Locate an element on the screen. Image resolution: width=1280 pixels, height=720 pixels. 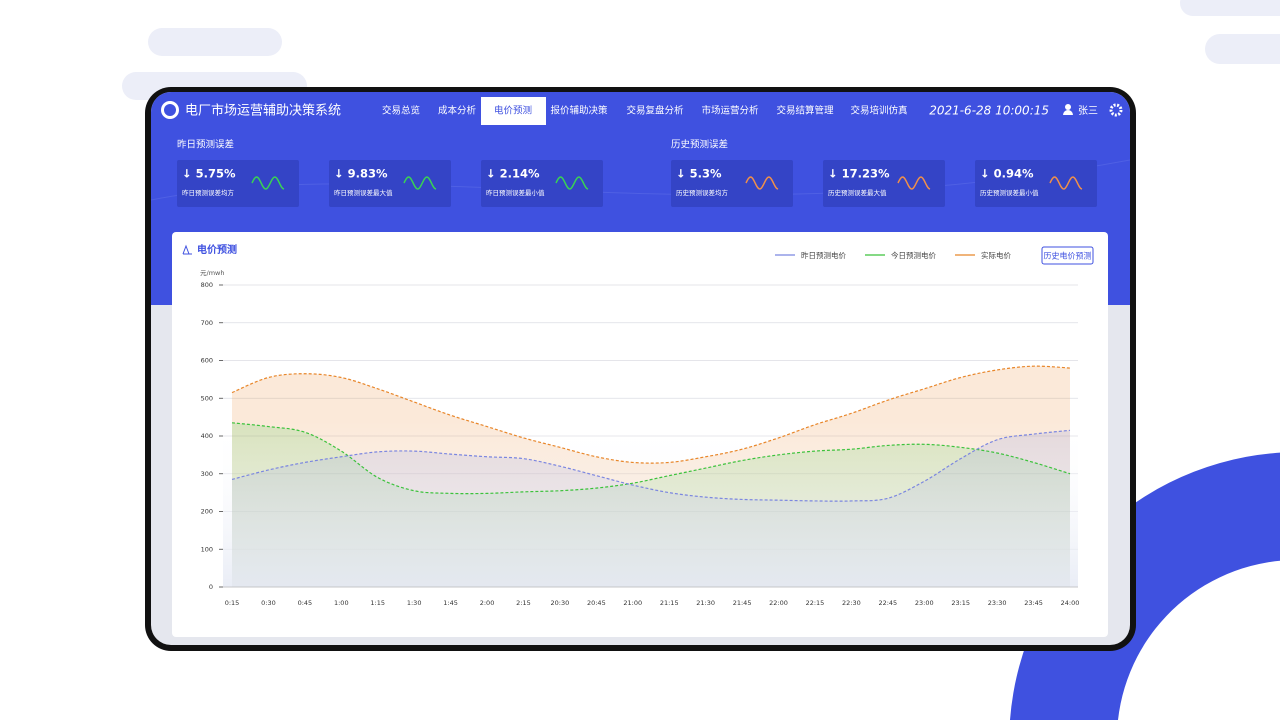
nav-item: 报价辅助决策 is located at coordinates (579, 111).